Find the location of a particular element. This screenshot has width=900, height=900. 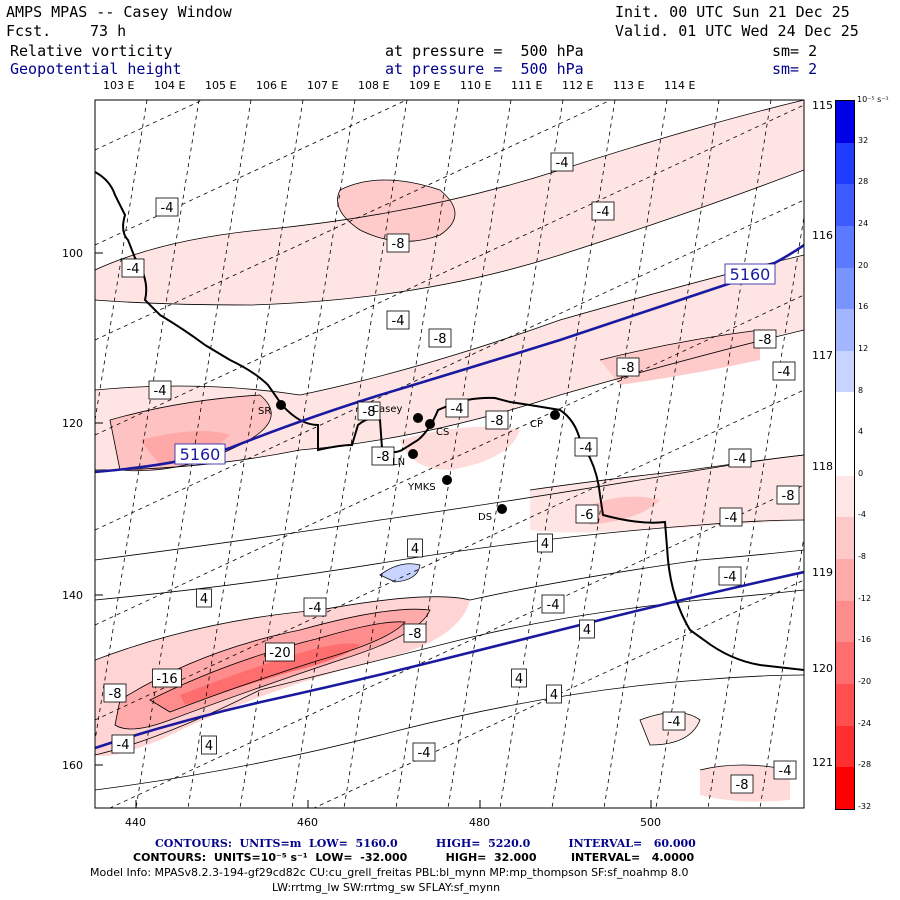

svg-text: SR is located at coordinates (264, 411).